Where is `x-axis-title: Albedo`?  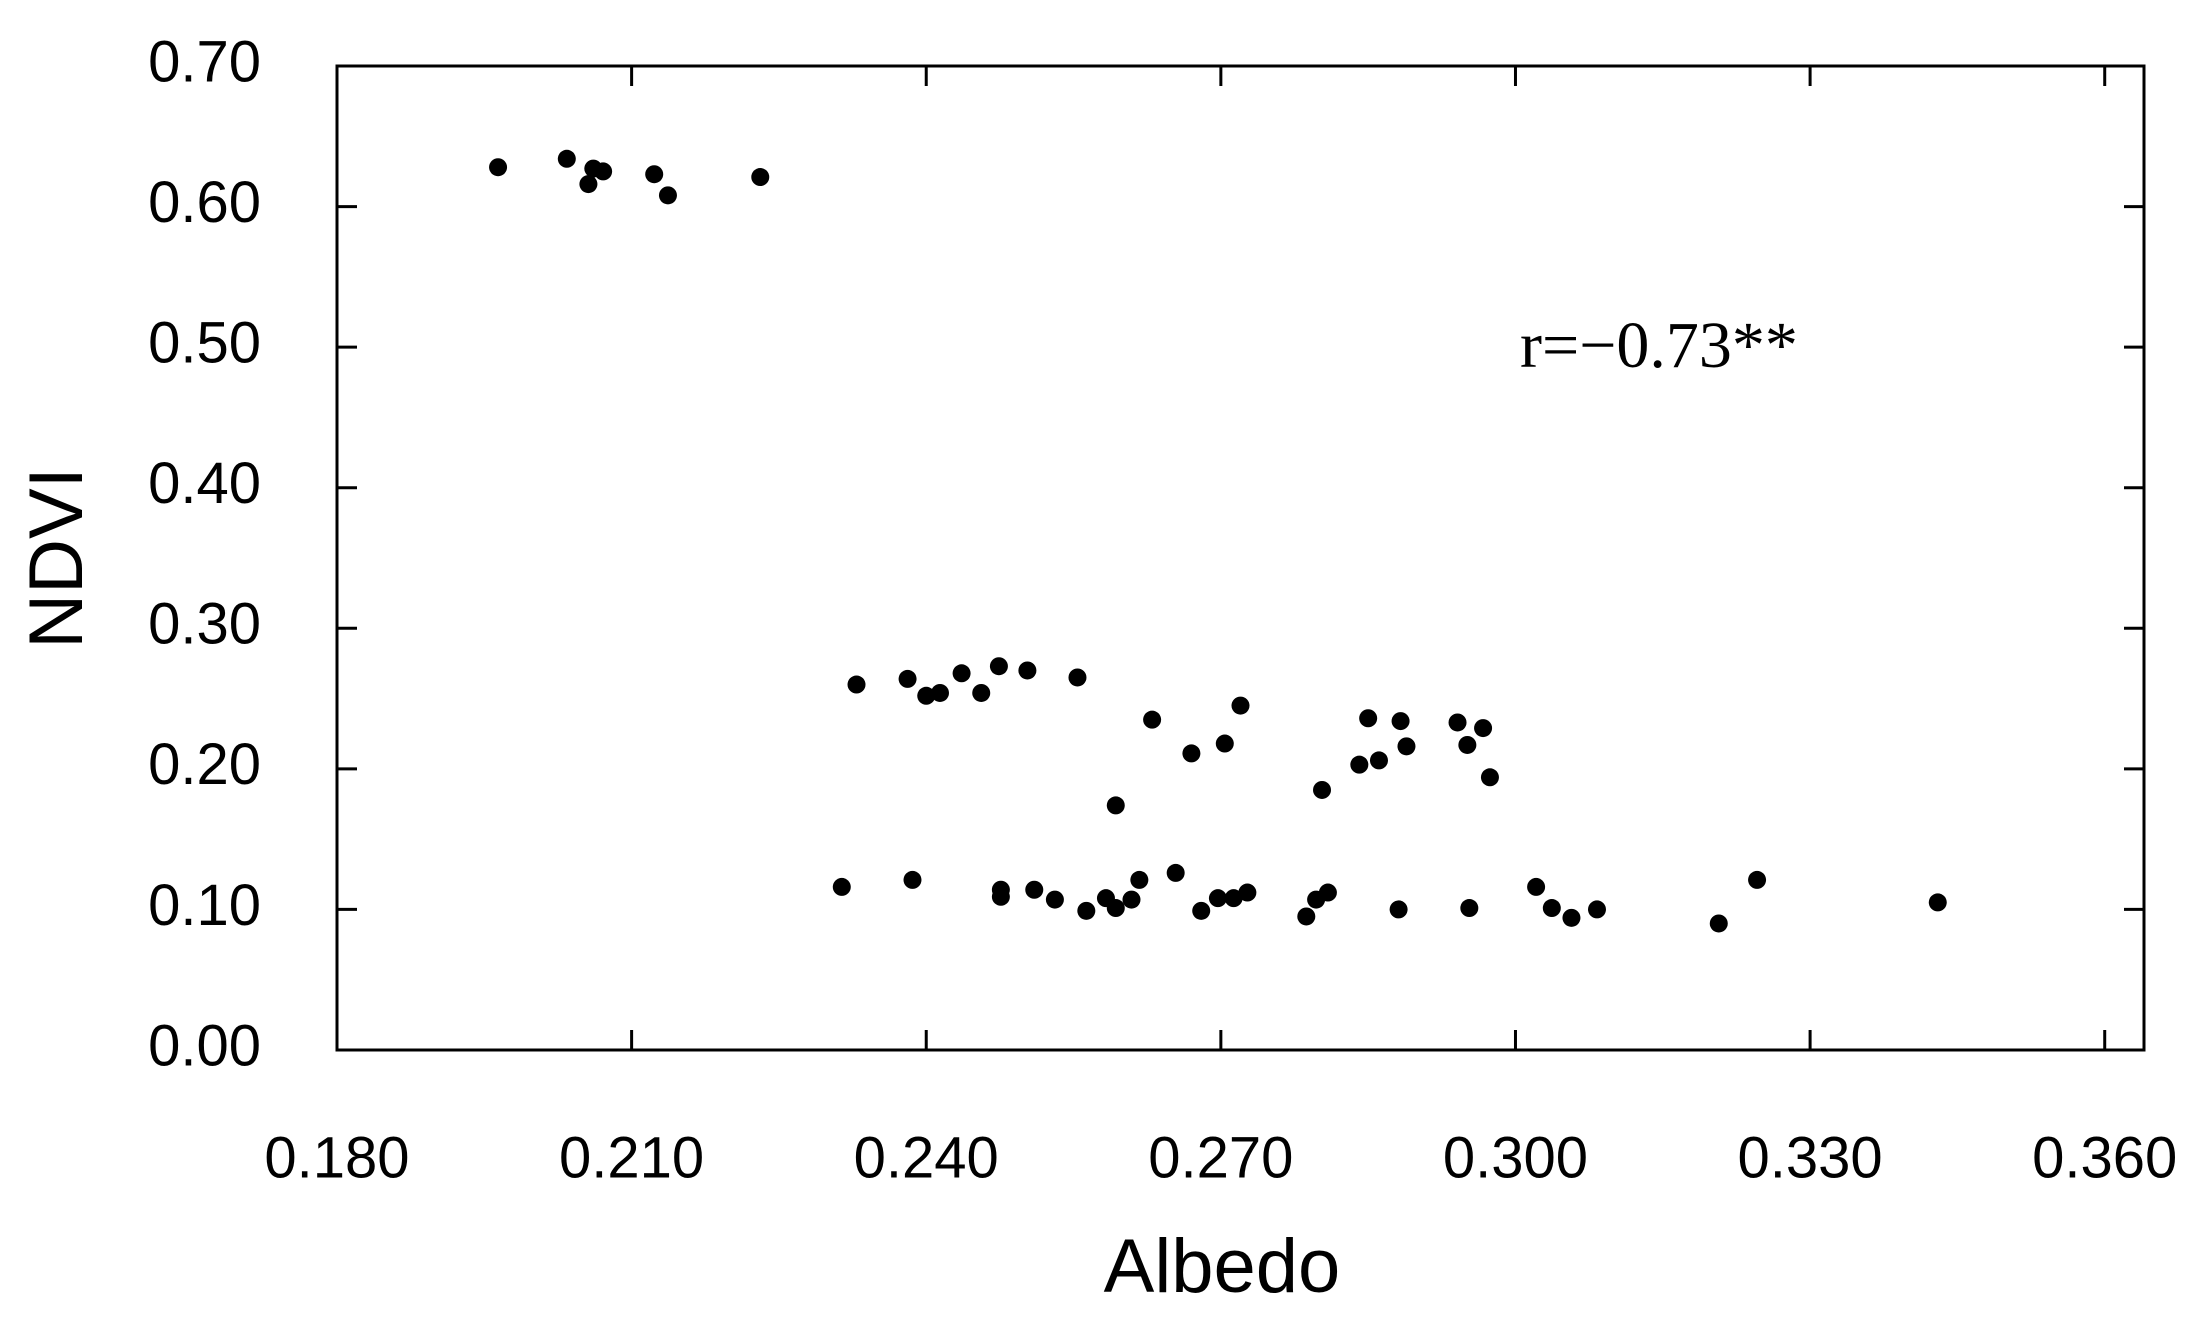
x-axis-title: Albedo is located at coordinates (1222, 1266).